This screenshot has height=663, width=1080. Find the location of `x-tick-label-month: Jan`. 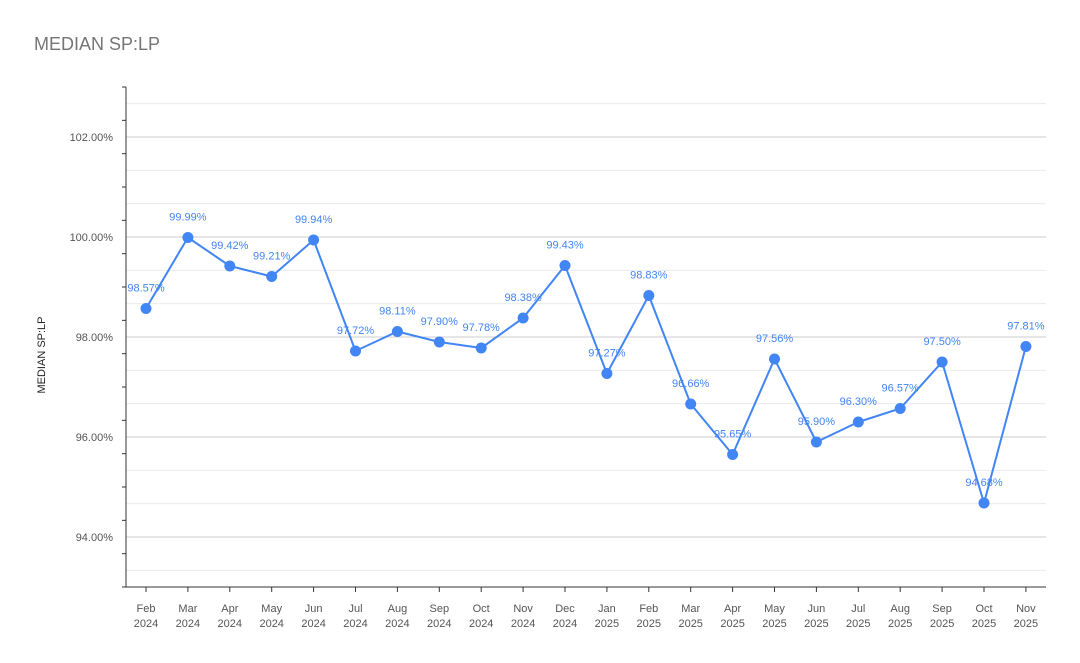

x-tick-label-month: Jan is located at coordinates (607, 609).